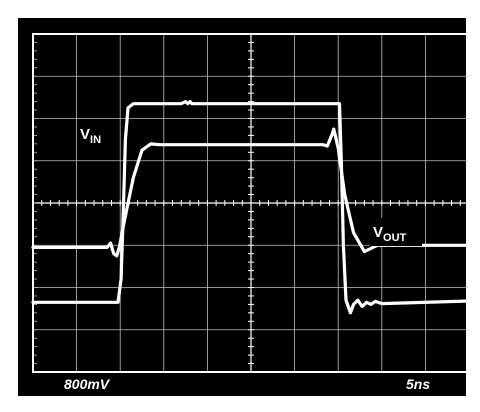 The image size is (480, 412). What do you see at coordinates (90, 136) in the screenshot?
I see `vin-series-label: VIN` at bounding box center [90, 136].